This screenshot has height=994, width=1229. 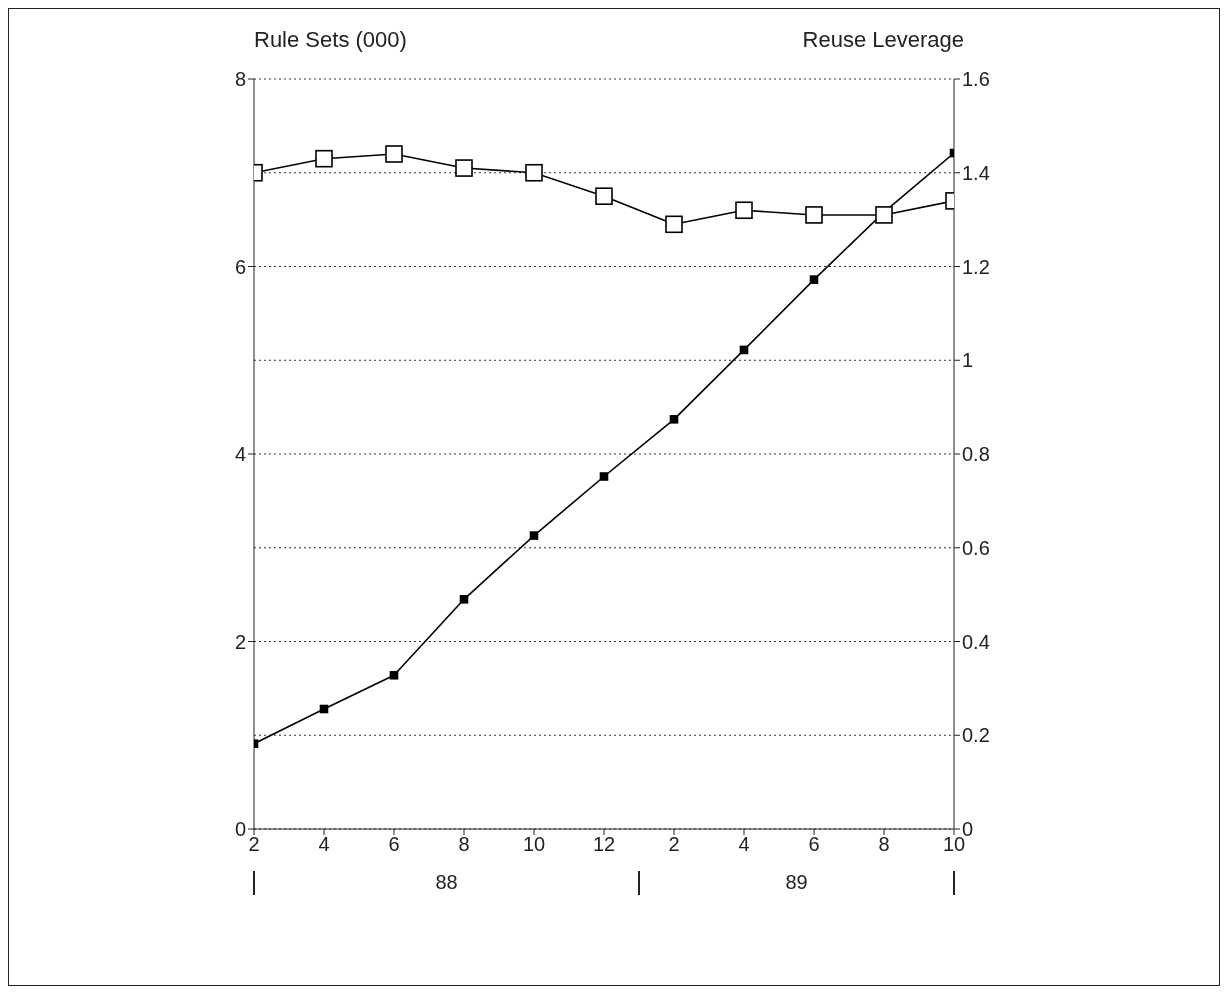 I want to click on y-tick-label: 6, so click(x=240, y=266).